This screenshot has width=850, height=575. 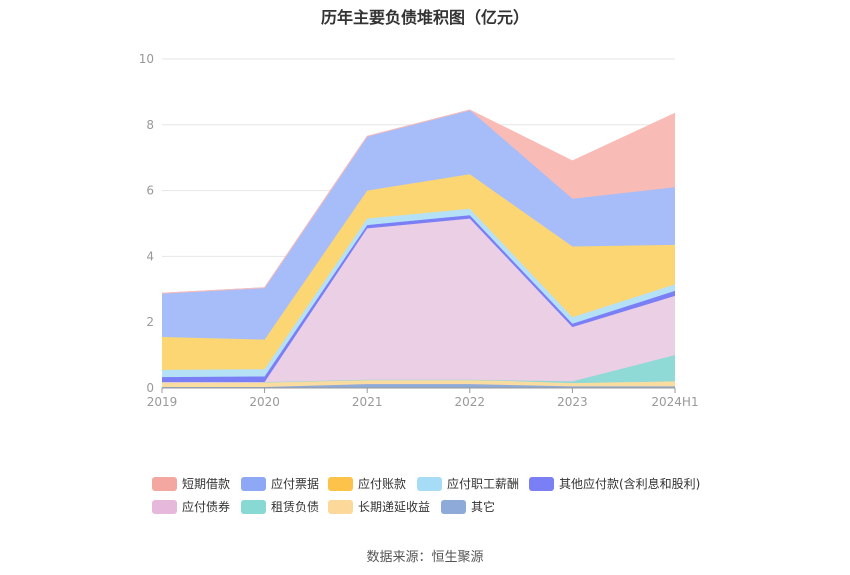 I want to click on short-term-loan-icon, so click(x=164, y=483).